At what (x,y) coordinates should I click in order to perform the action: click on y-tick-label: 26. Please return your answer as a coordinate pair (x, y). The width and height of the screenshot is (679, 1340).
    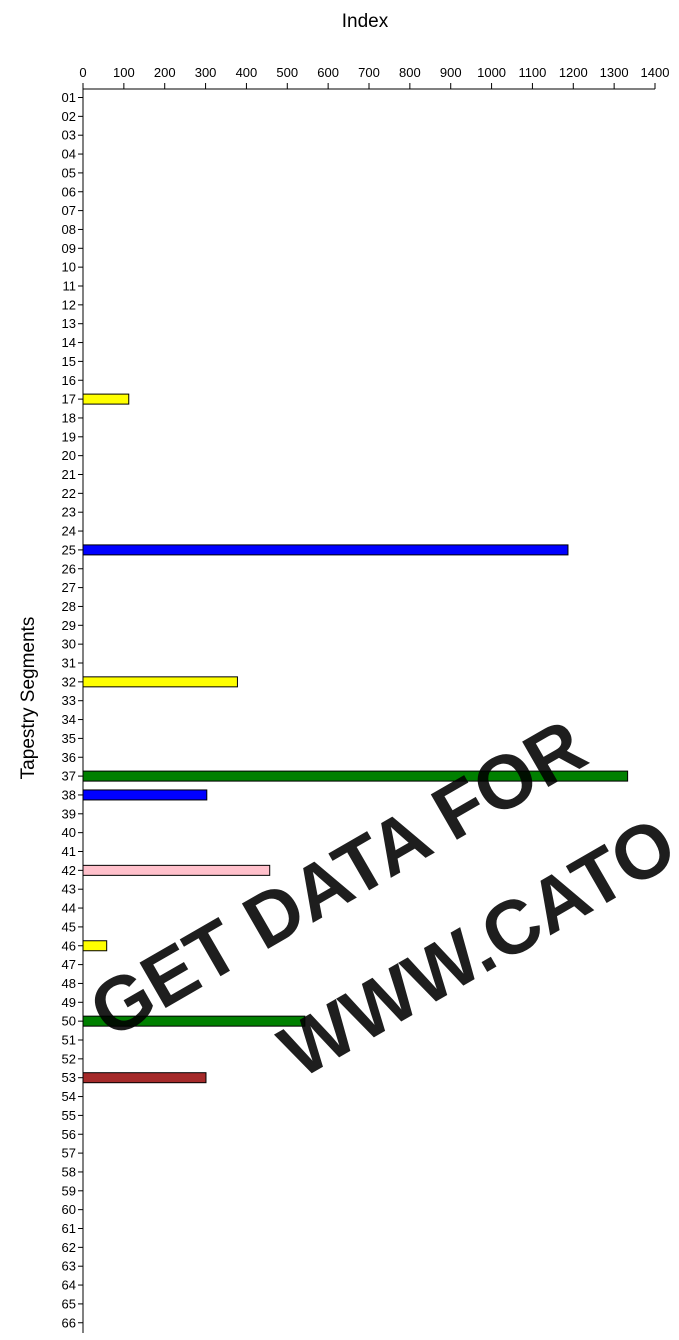
    Looking at the image, I should click on (69, 568).